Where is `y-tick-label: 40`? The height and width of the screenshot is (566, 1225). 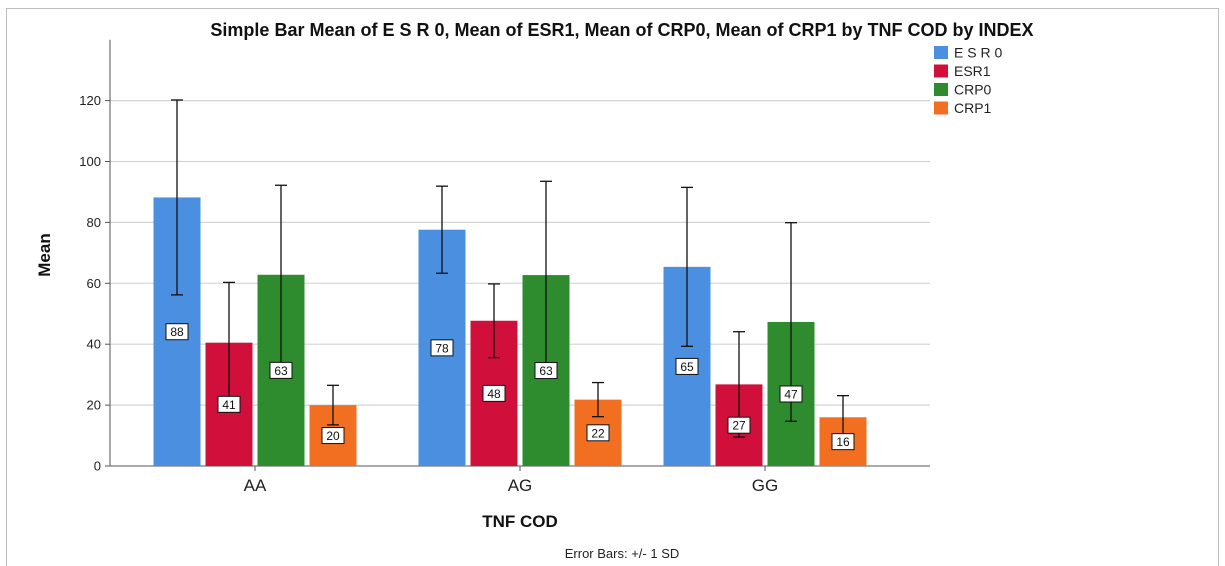
y-tick-label: 40 is located at coordinates (94, 344).